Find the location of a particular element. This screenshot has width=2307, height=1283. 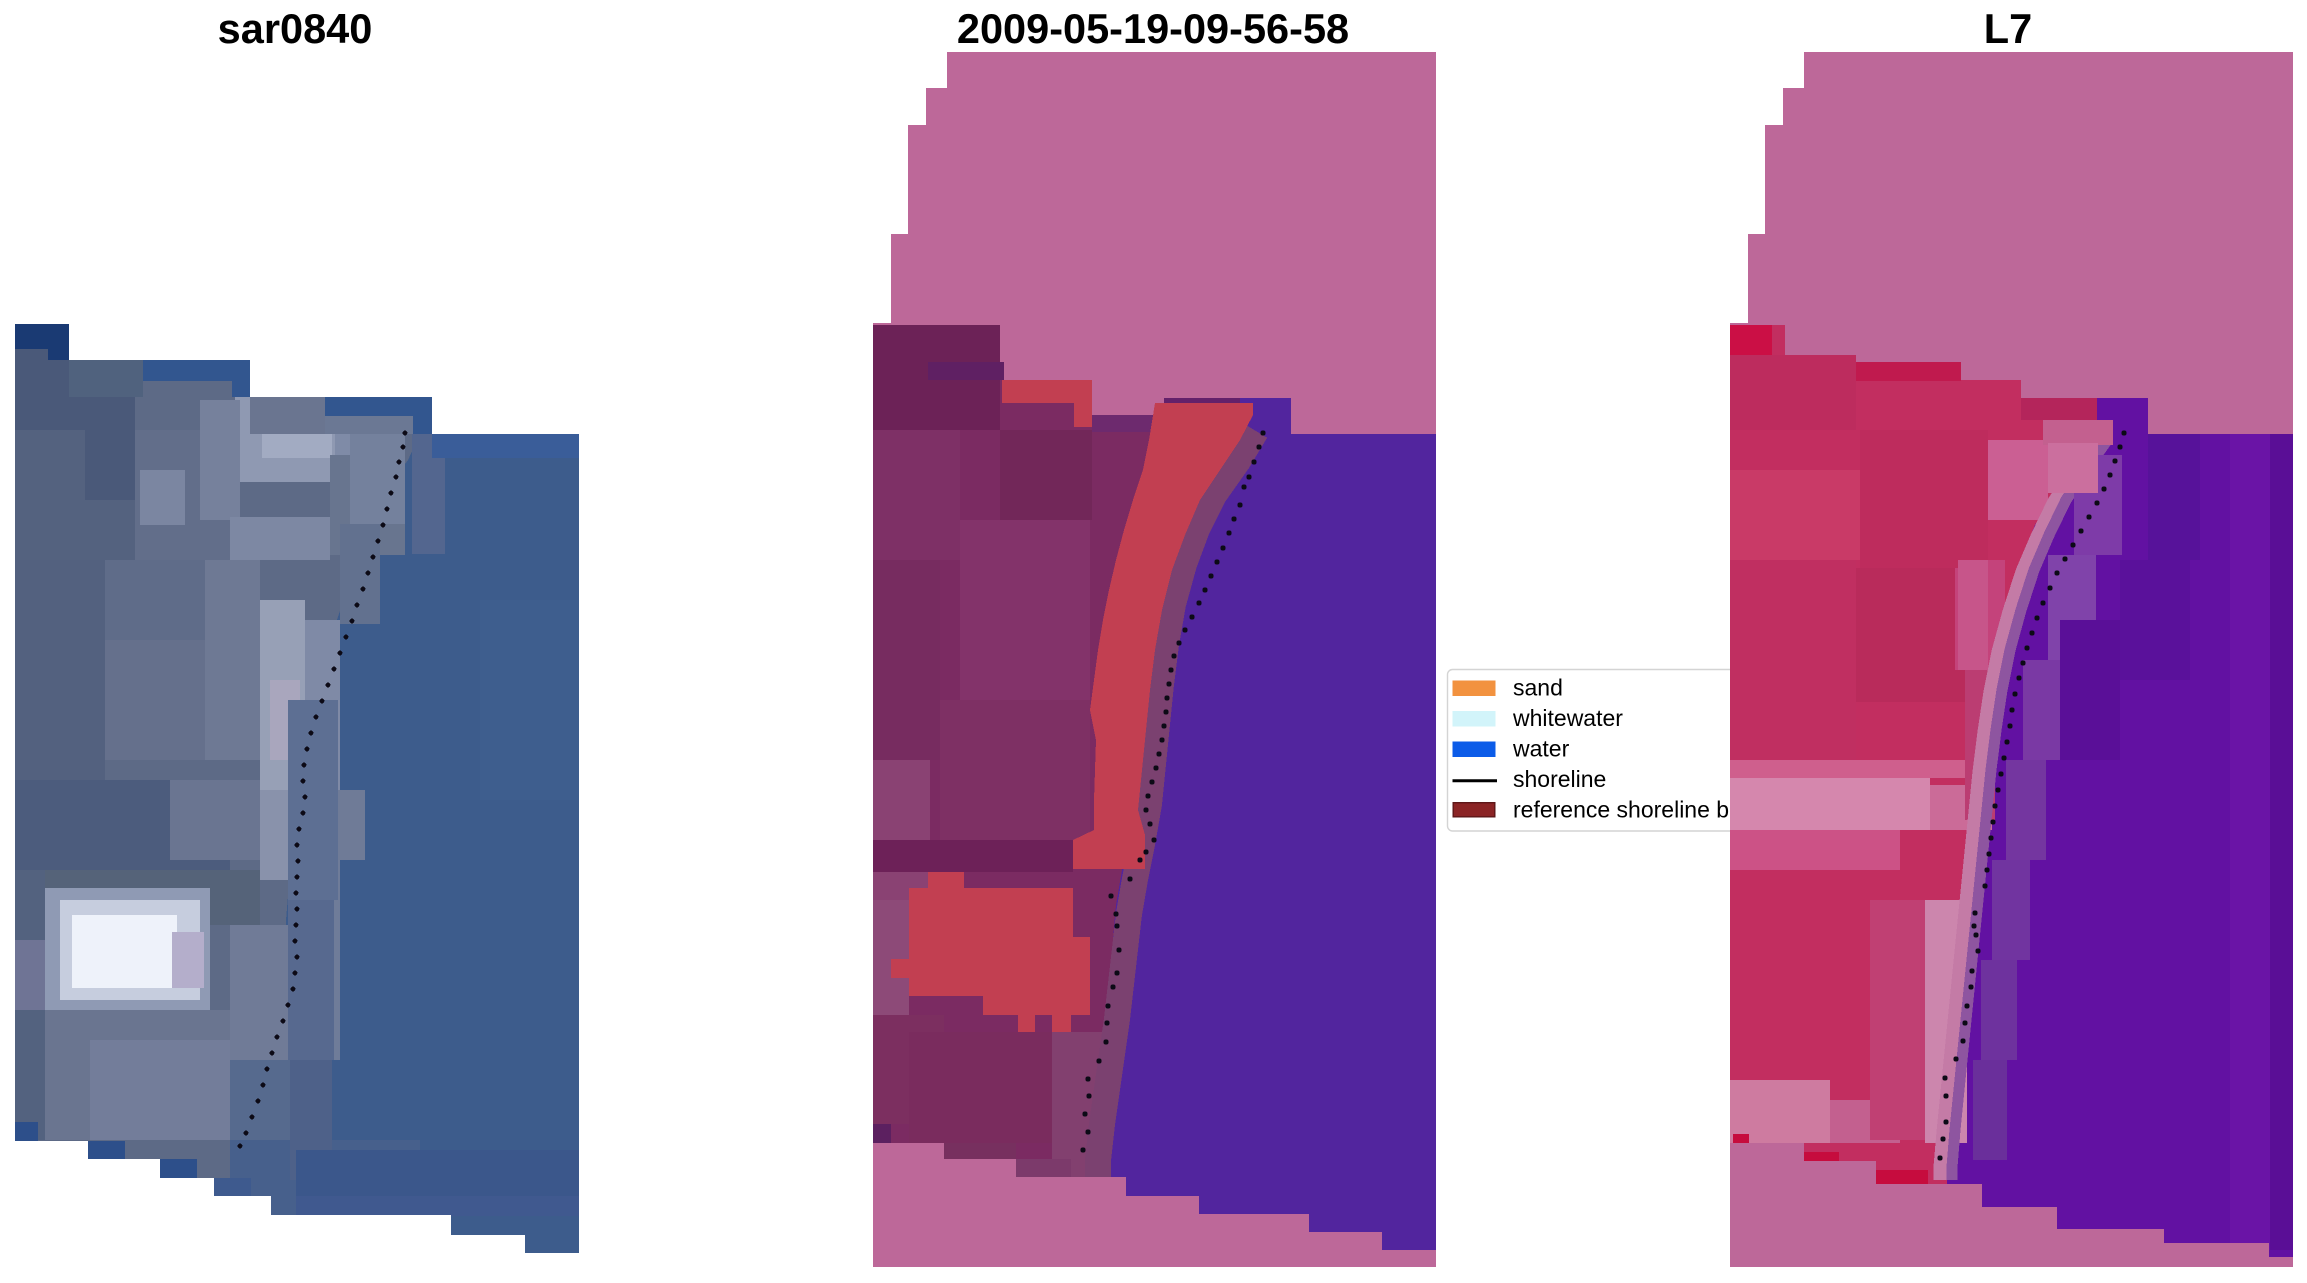

svg-text: L7 is located at coordinates (2008, 28).